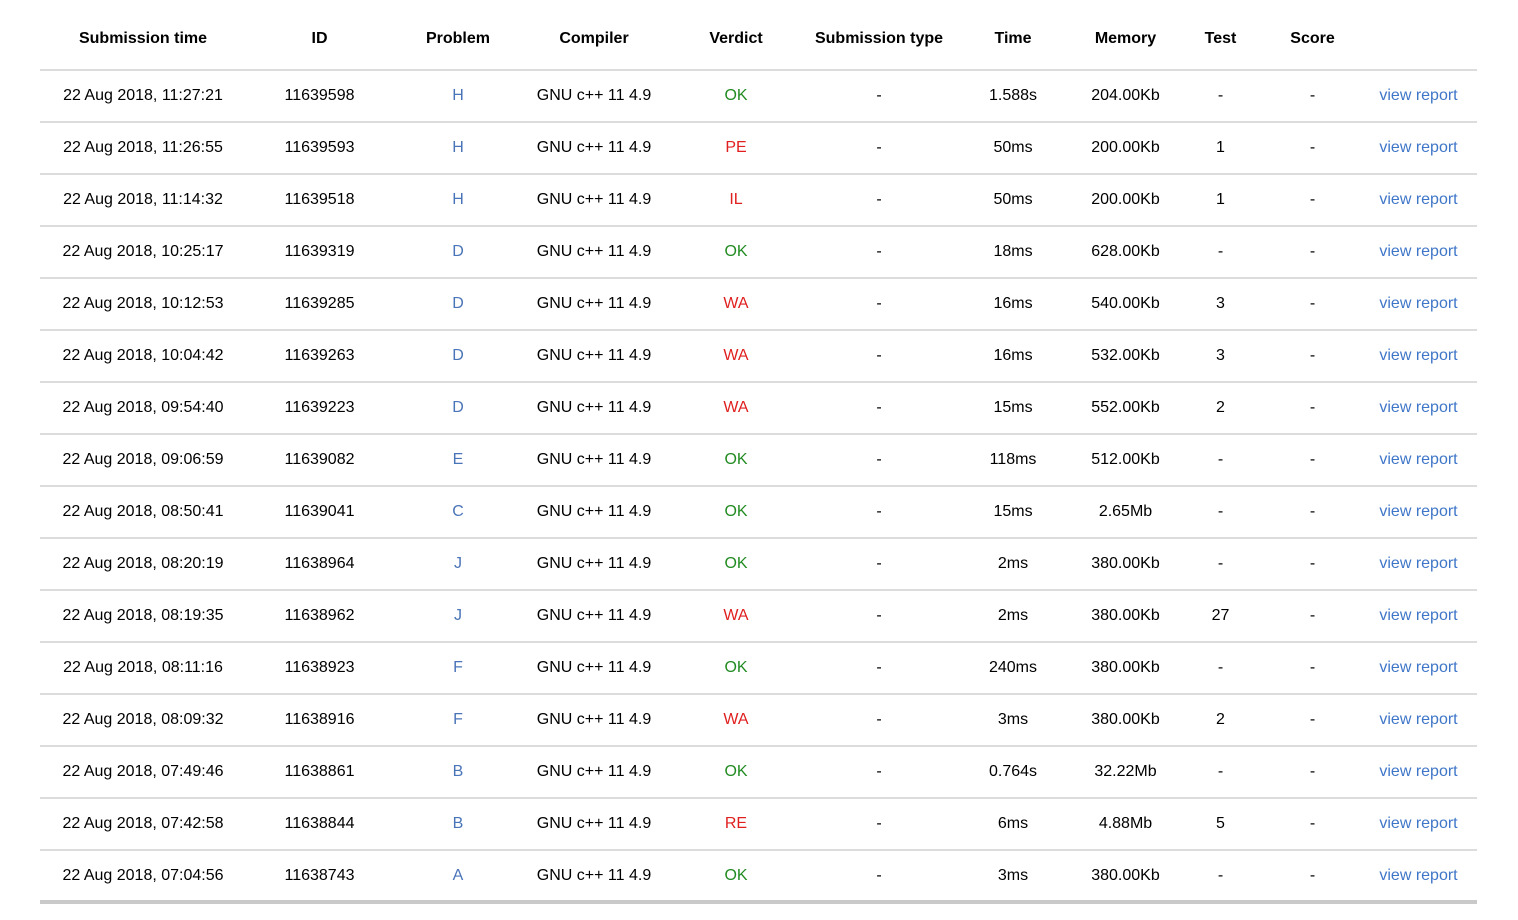 Image resolution: width=1518 pixels, height=920 pixels. I want to click on problem-cell: F, so click(458, 668).